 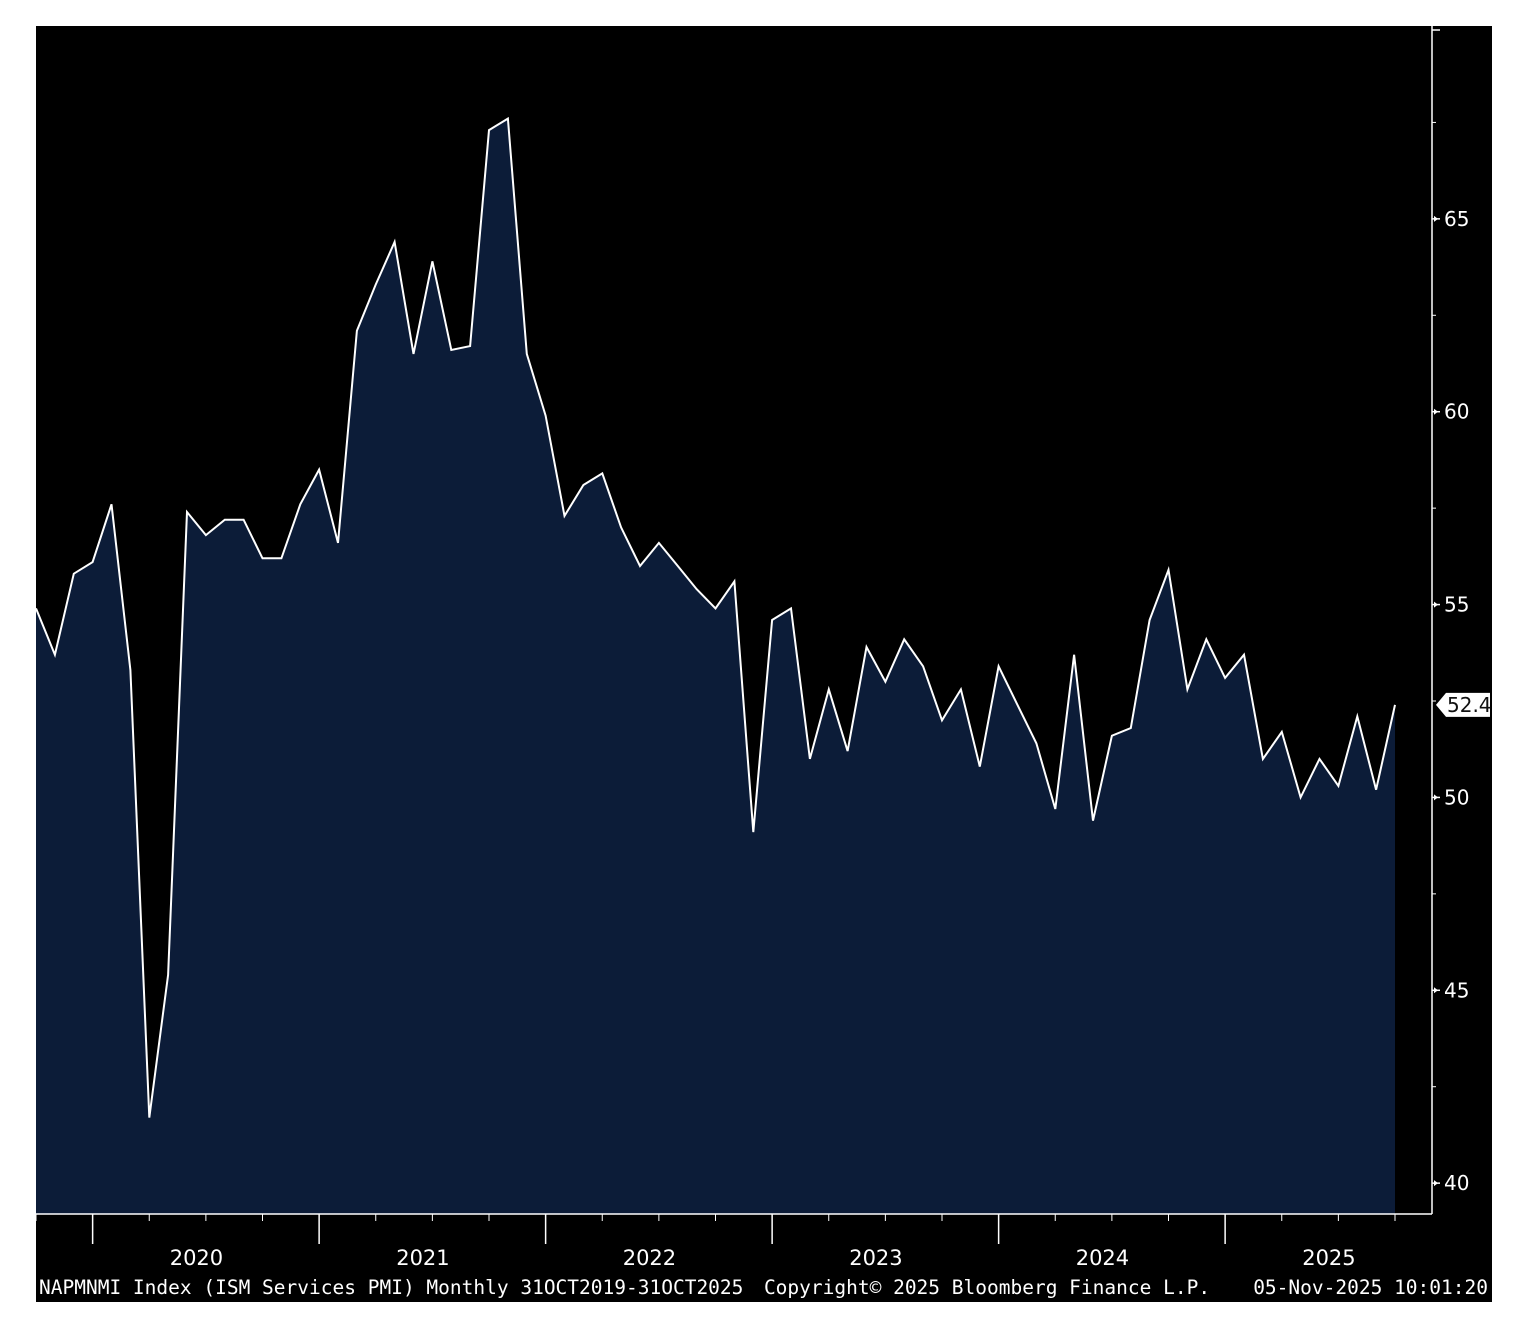 What do you see at coordinates (1456, 990) in the screenshot?
I see `y-tick-label: 45` at bounding box center [1456, 990].